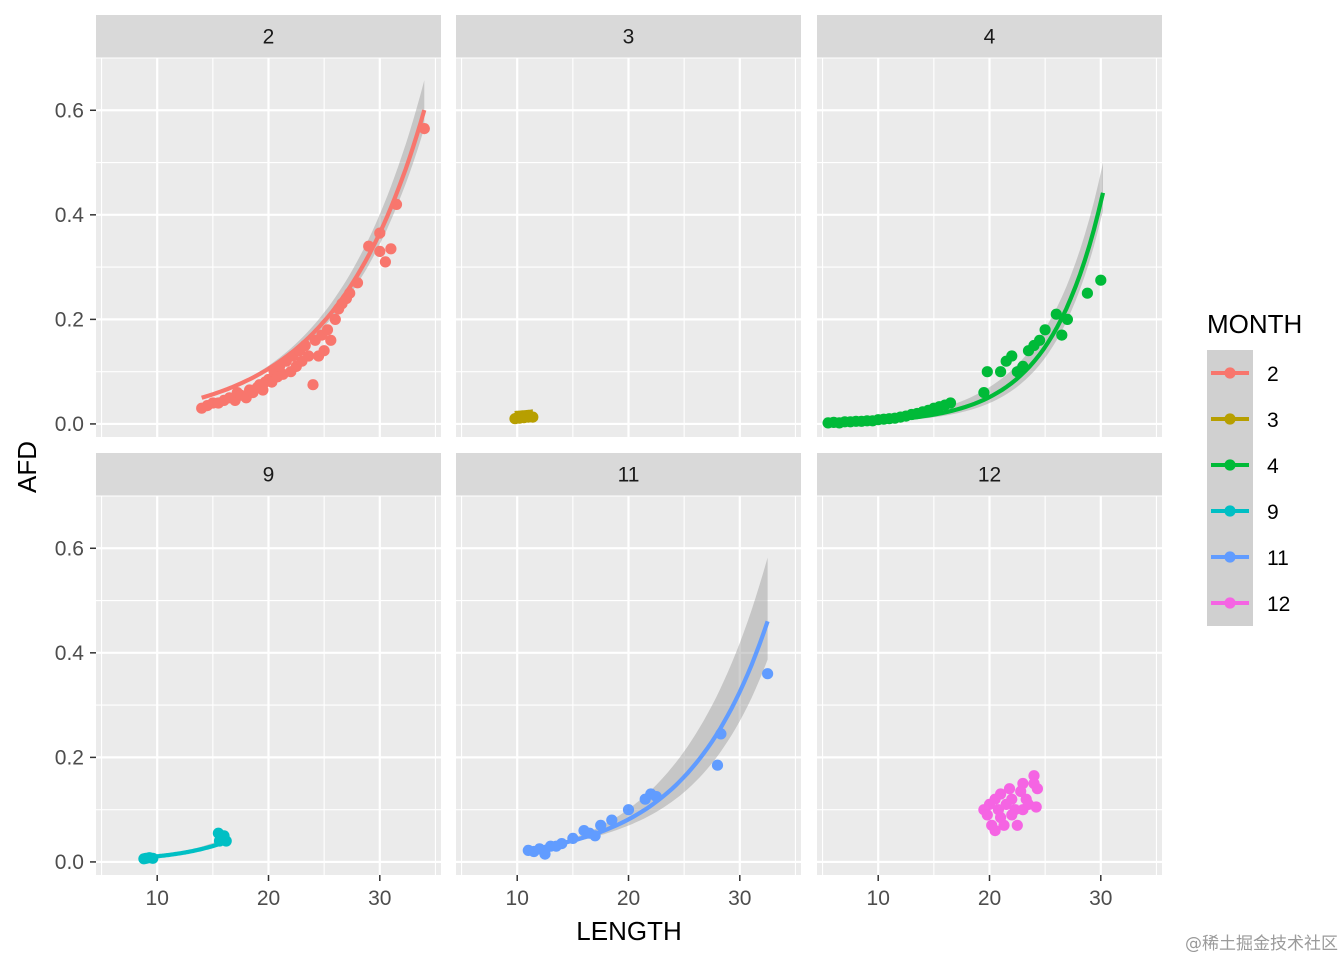 The height and width of the screenshot is (960, 1344). What do you see at coordinates (1273, 420) in the screenshot?
I see `legend-label: 3` at bounding box center [1273, 420].